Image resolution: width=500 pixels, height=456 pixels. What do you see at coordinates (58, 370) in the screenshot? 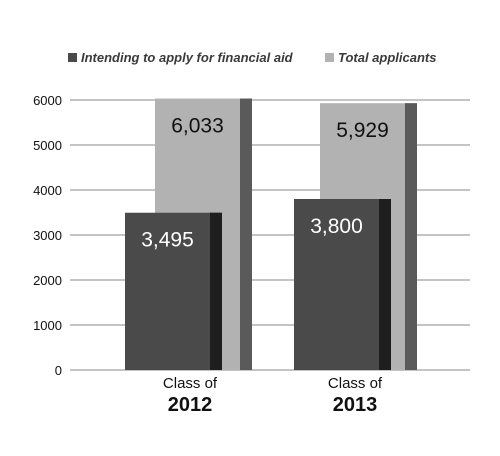
I see `y-tick-label: 0` at bounding box center [58, 370].